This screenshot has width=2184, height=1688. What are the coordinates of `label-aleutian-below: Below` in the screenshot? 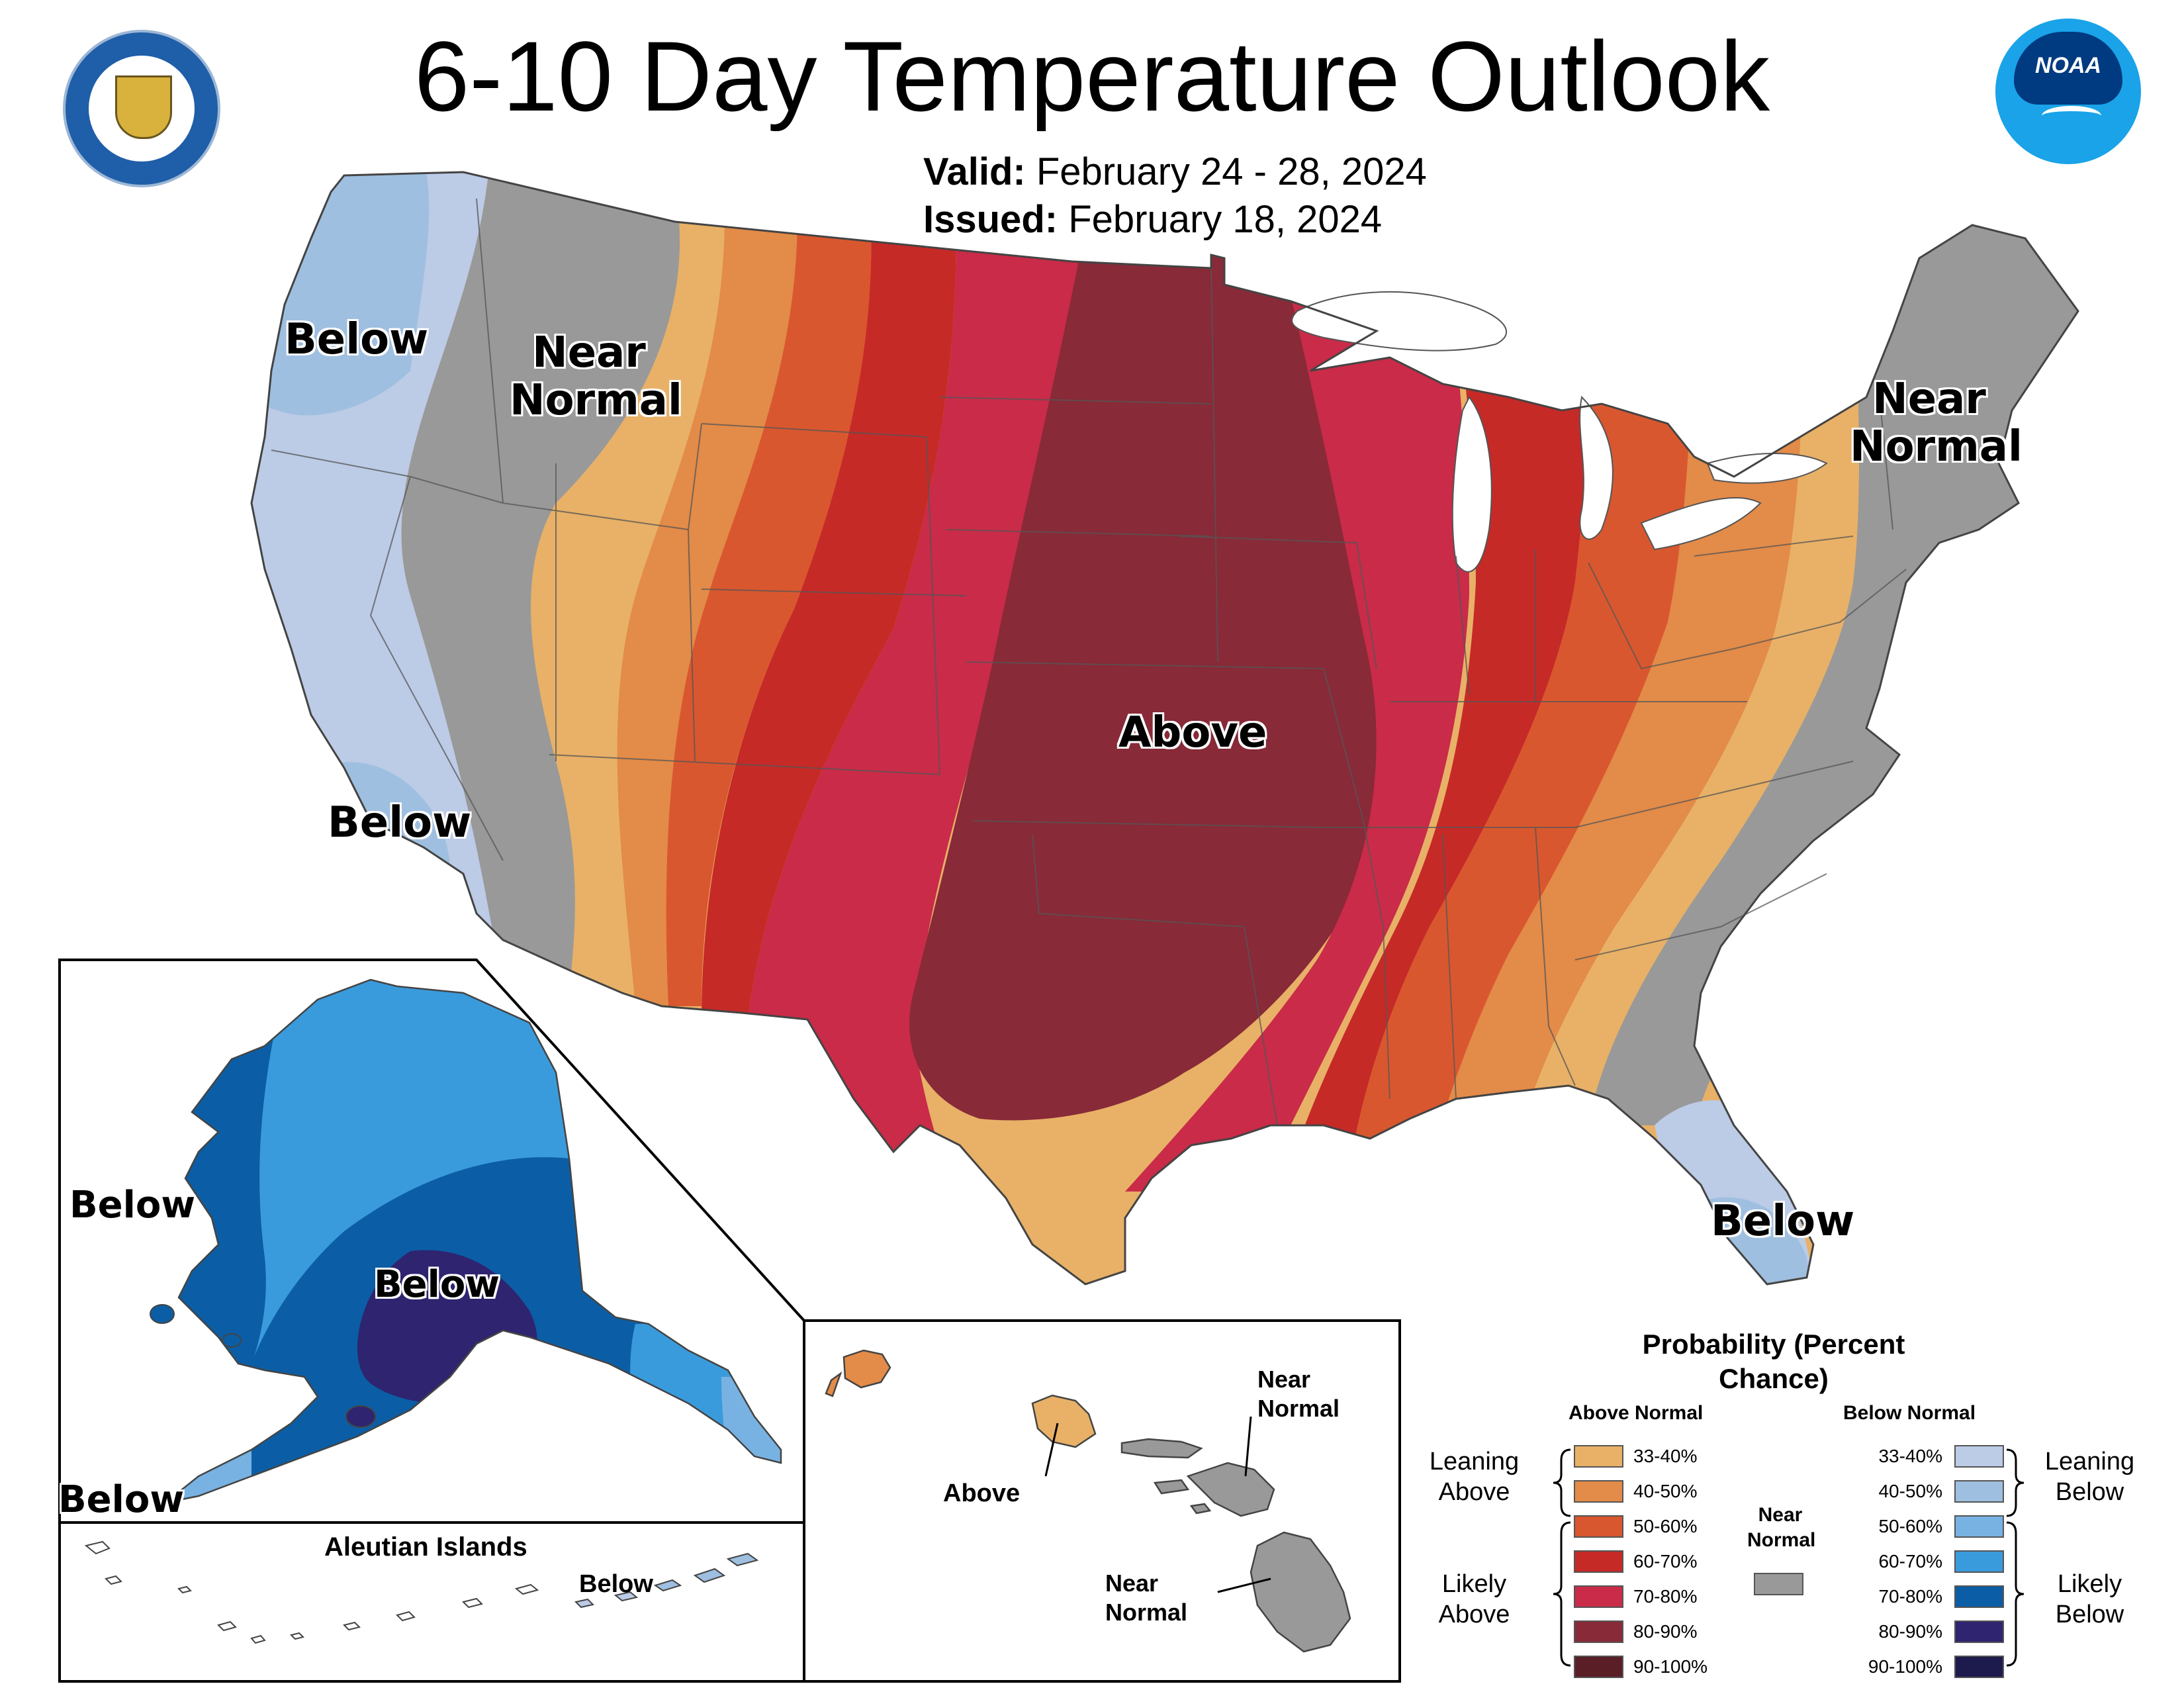 It's located at (616, 1584).